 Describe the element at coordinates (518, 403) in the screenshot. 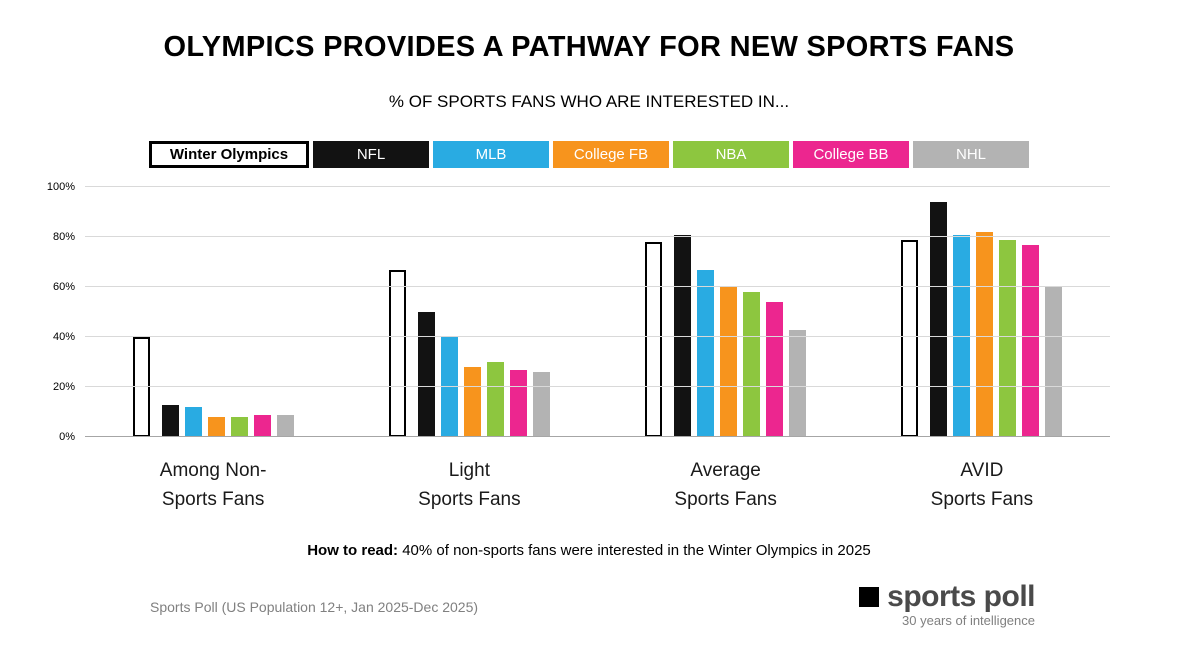

I see `bar-college-bb-light-sports-fans` at that location.